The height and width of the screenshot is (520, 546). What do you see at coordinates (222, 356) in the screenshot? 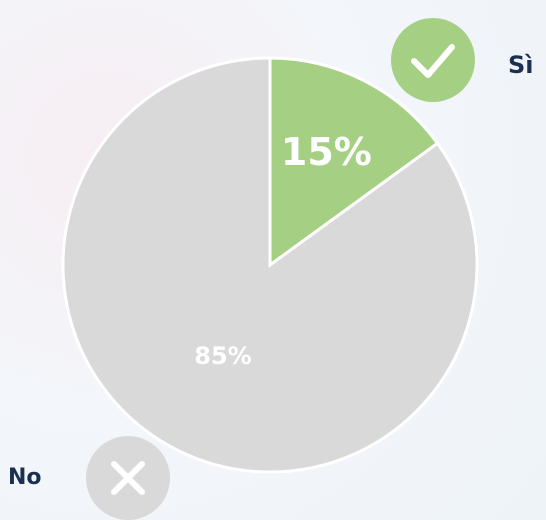
I see `value-label: 85%` at bounding box center [222, 356].